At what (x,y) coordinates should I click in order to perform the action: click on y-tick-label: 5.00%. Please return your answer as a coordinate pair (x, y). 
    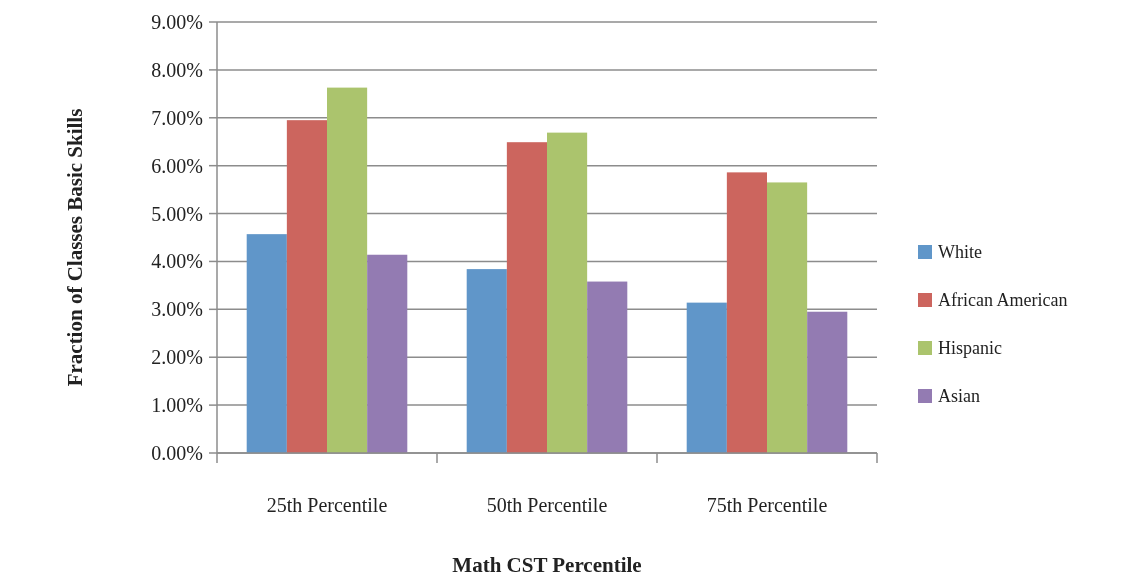
    Looking at the image, I should click on (177, 213).